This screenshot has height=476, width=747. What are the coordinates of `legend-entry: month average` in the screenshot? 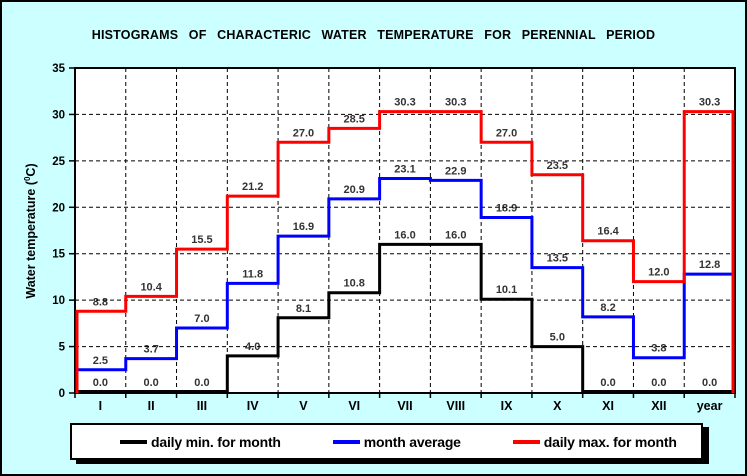 It's located at (396, 441).